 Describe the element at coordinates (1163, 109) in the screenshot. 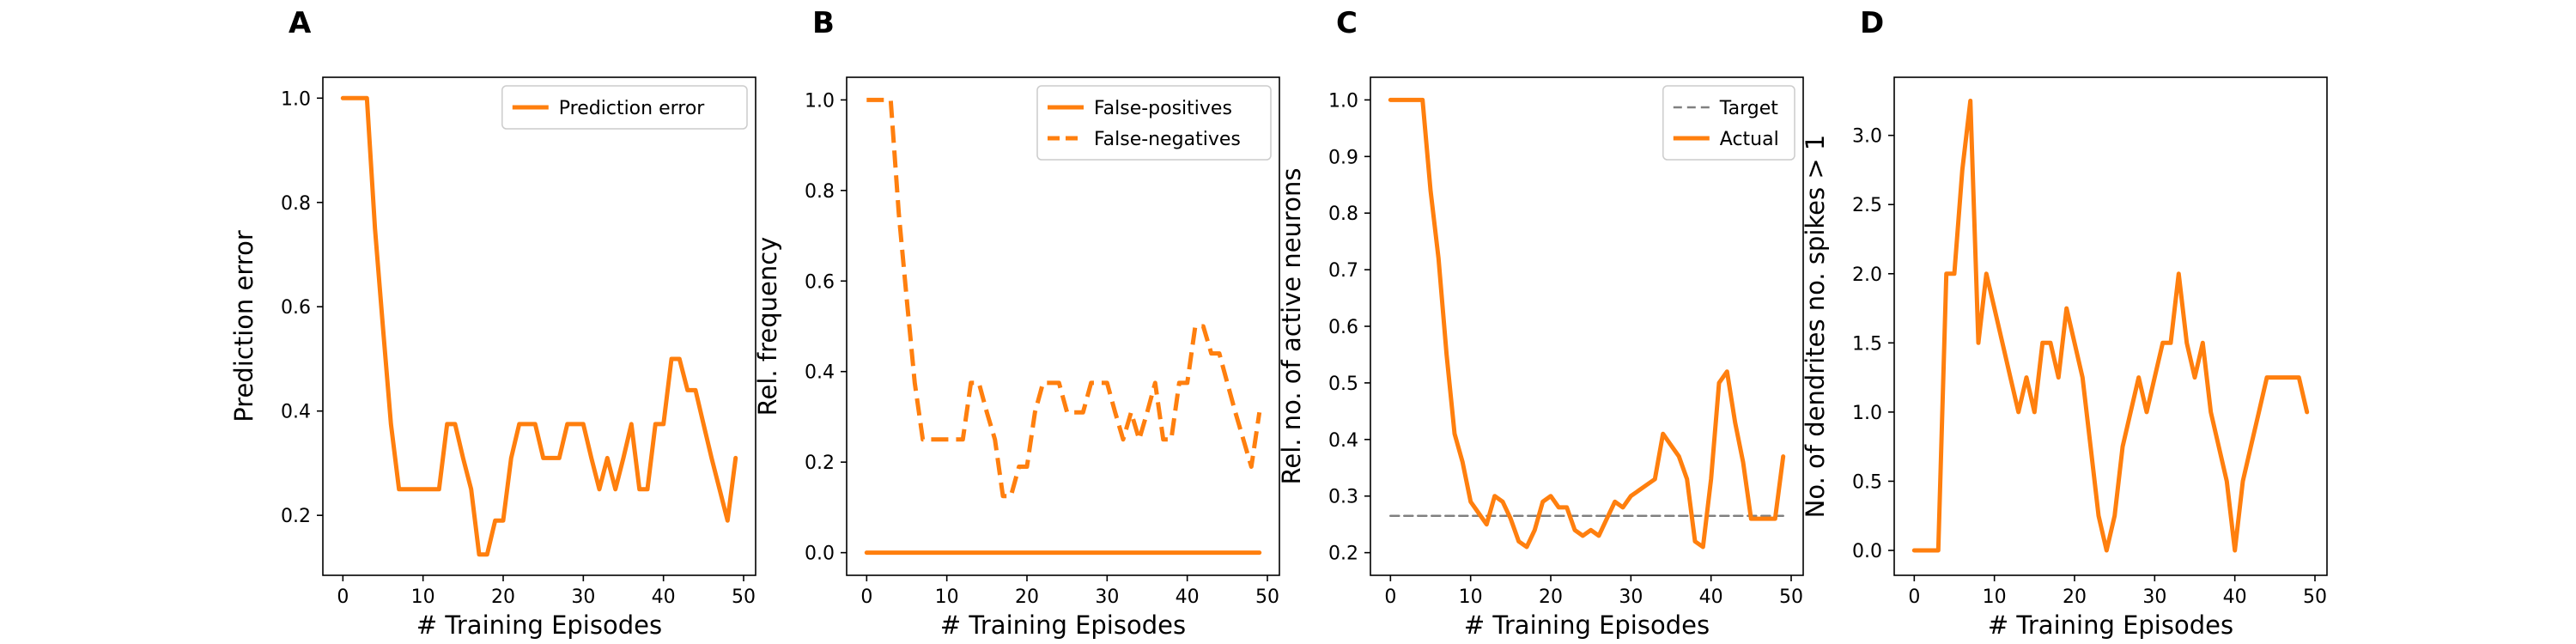

I see `legend-label: False-positives` at that location.